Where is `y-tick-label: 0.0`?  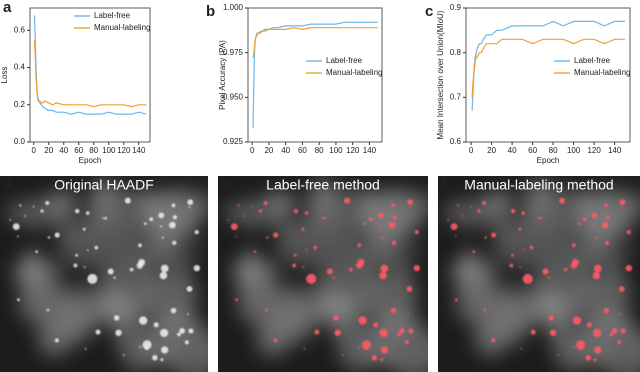
y-tick-label: 0.0 is located at coordinates (20, 141).